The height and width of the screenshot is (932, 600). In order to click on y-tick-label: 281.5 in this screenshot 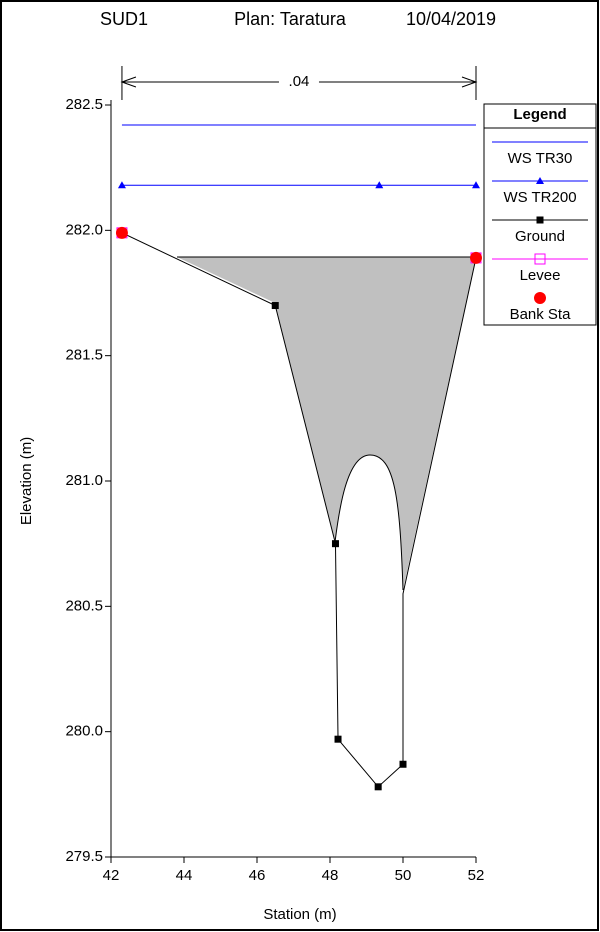, I will do `click(84, 355)`.